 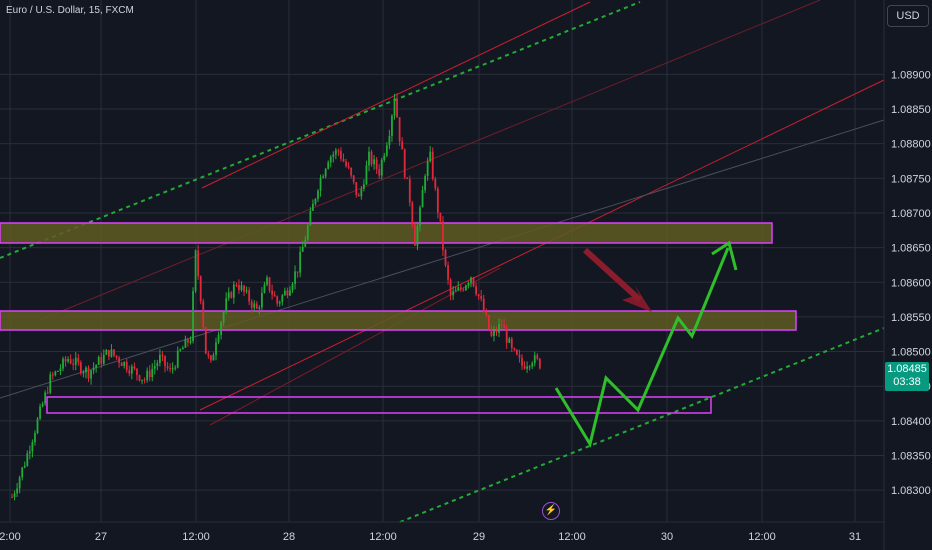 What do you see at coordinates (724, 255) in the screenshot?
I see `projection-arrowhead` at bounding box center [724, 255].